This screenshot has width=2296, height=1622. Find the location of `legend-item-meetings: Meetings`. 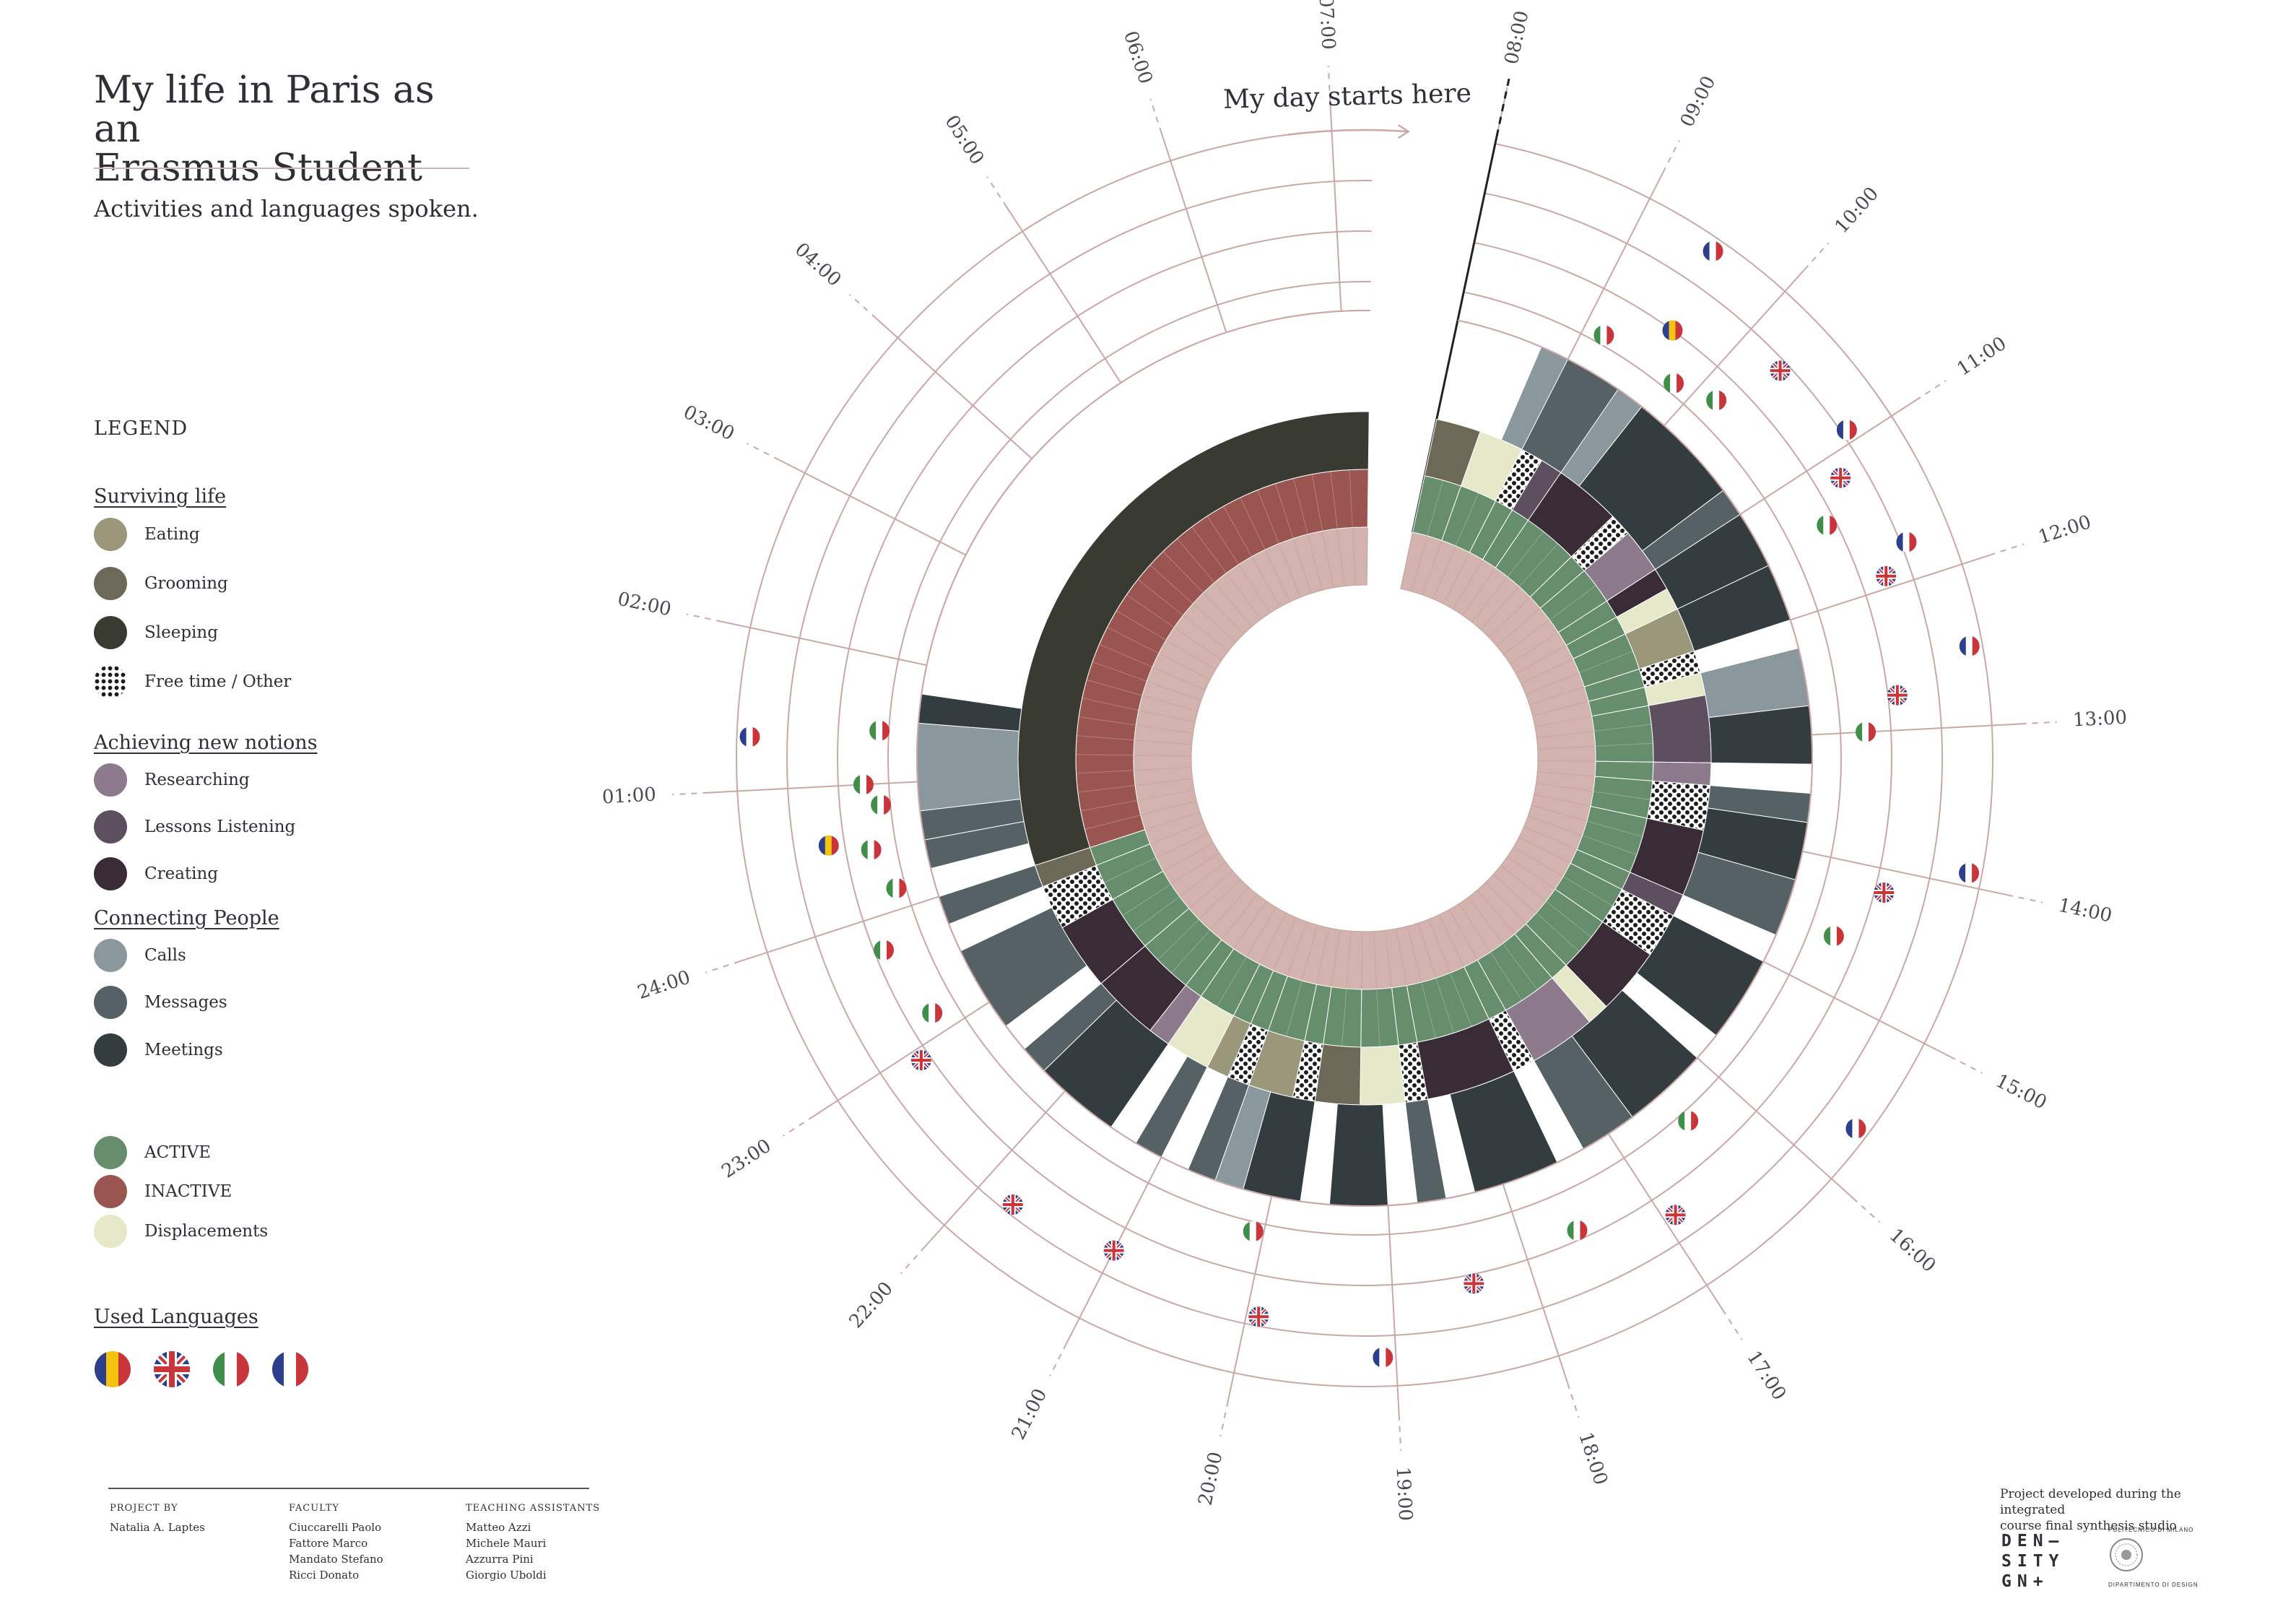

legend-item-meetings: Meetings is located at coordinates (158, 1050).